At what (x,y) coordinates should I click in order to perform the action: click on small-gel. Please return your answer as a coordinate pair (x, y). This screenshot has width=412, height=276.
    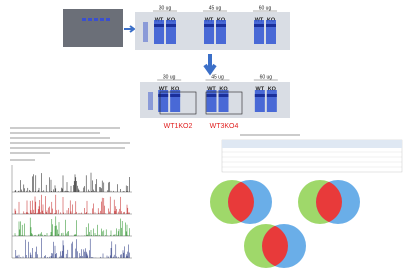
    Looking at the image, I should click on (93, 28).